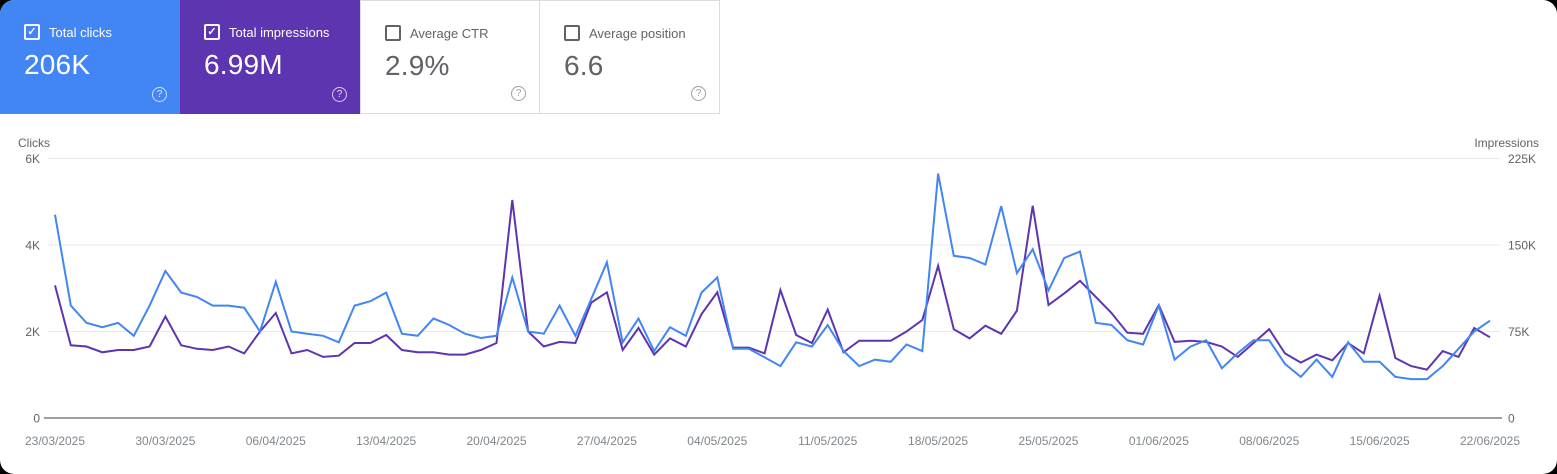  What do you see at coordinates (417, 65) in the screenshot?
I see `average-ctr-value: 2.9%` at bounding box center [417, 65].